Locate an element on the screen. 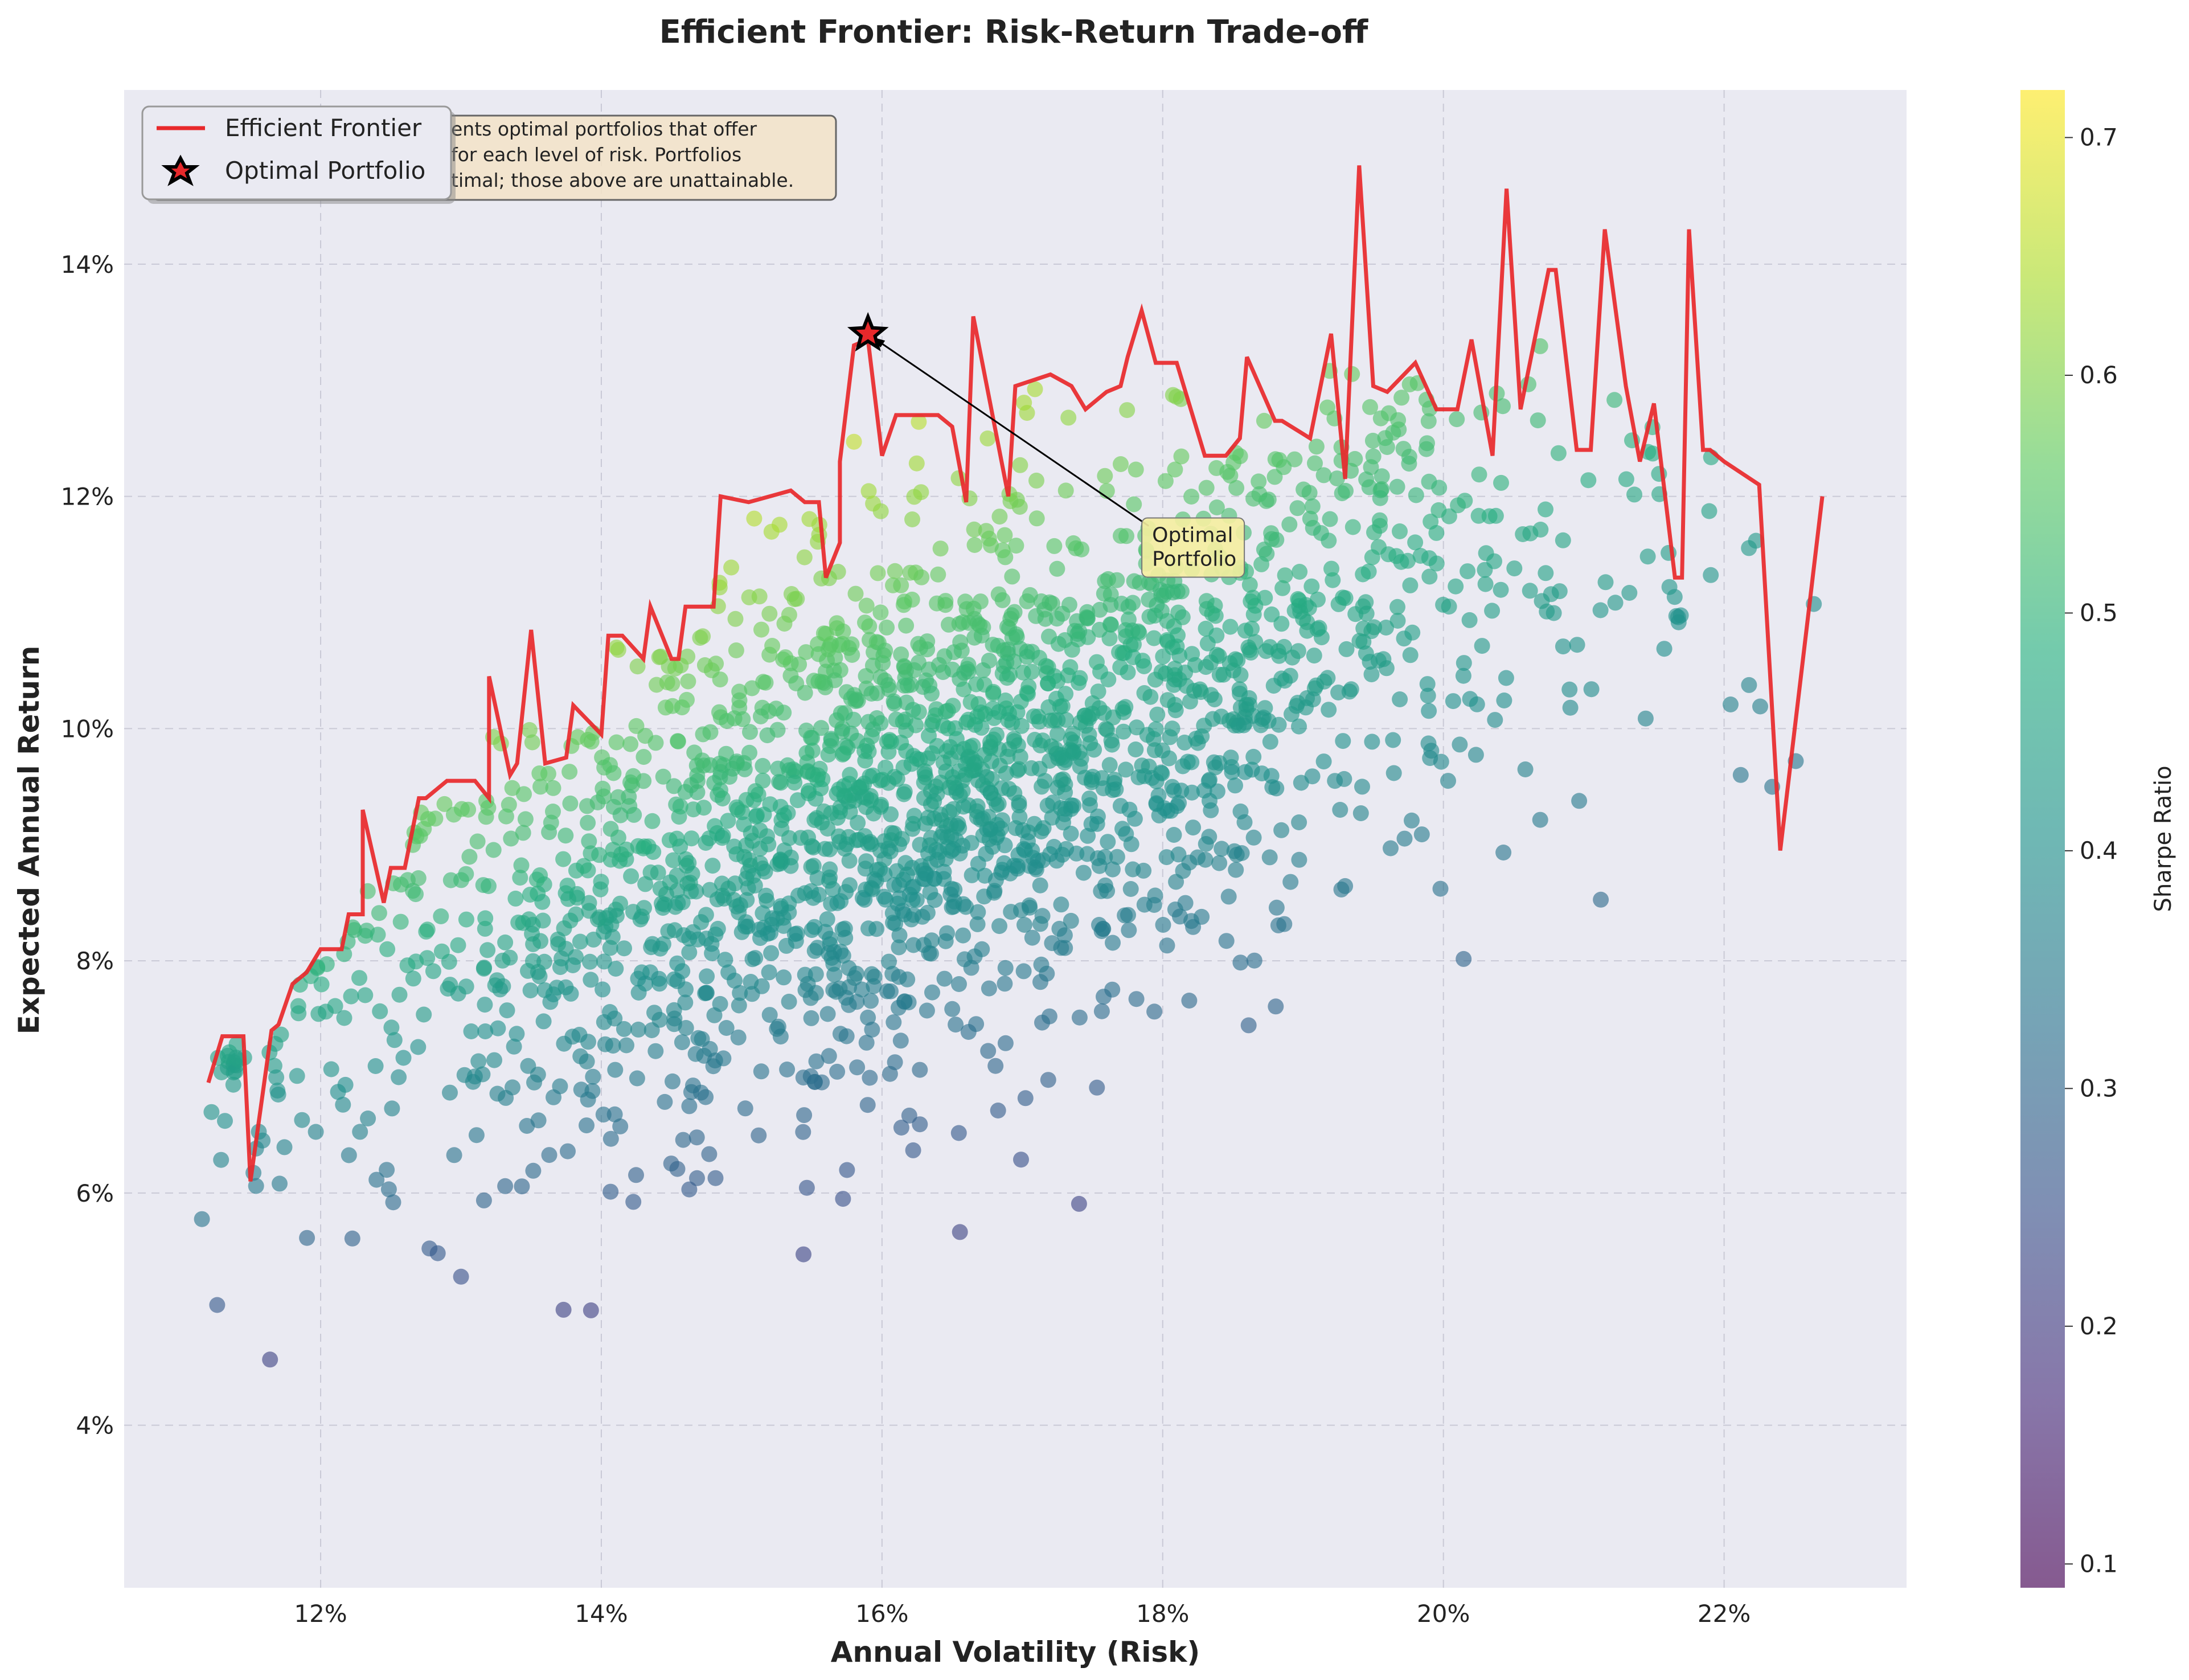  y-tick-label: 6% is located at coordinates (95, 1193).